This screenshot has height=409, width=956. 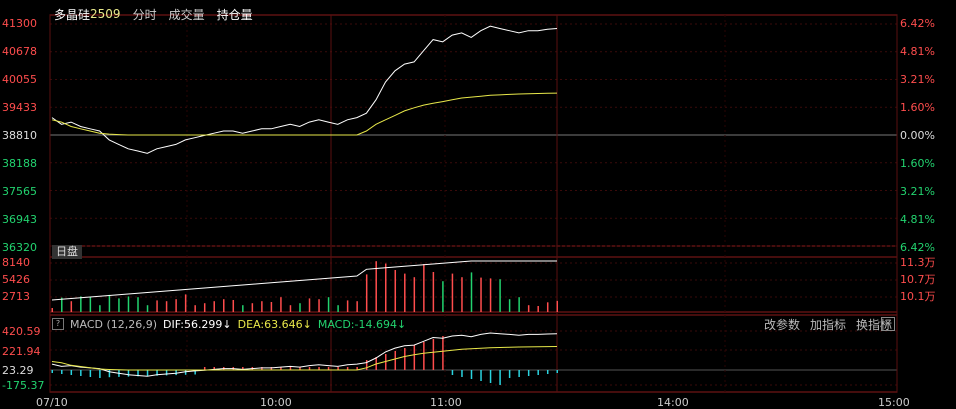 What do you see at coordinates (873, 324) in the screenshot?
I see `switch-indicator-button: 换指标` at bounding box center [873, 324].